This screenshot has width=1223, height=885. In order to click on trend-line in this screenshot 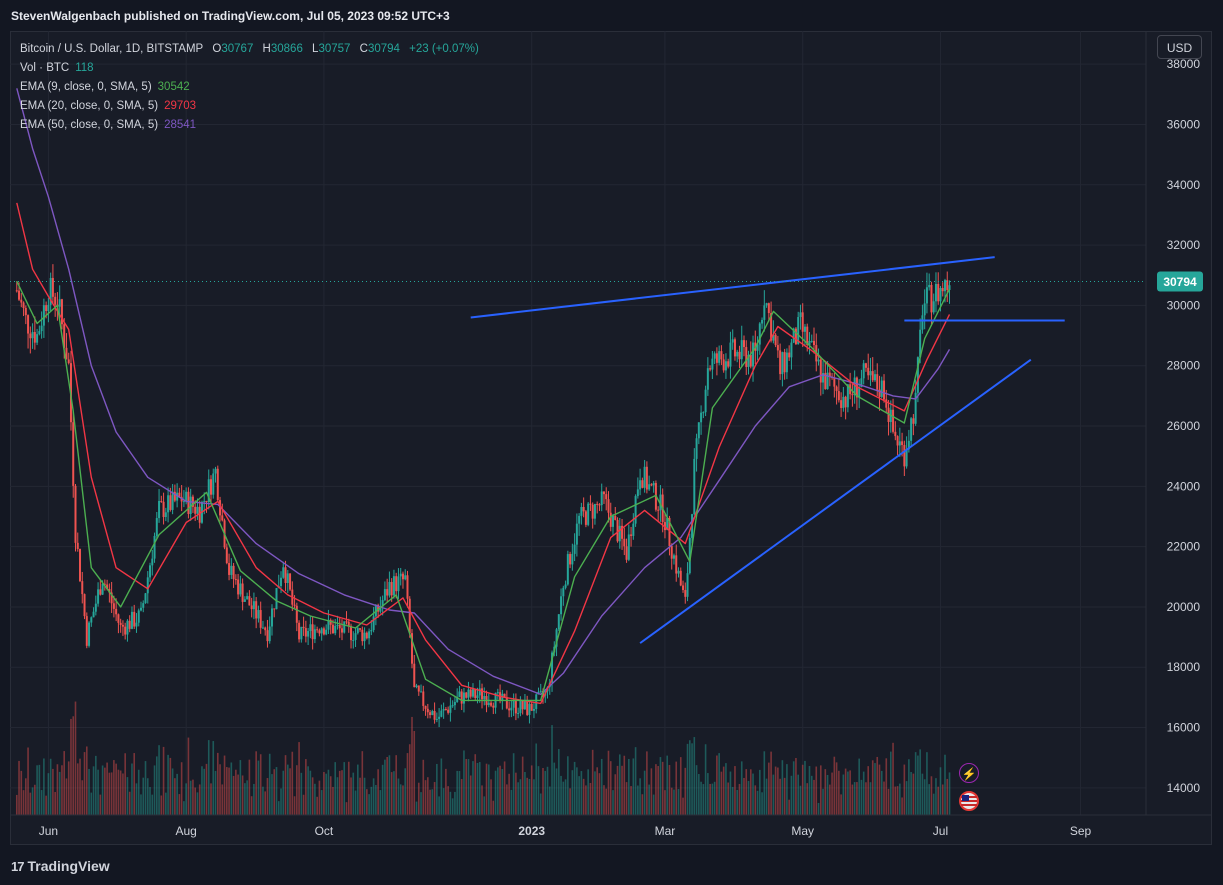, I will do `click(732, 287)`.